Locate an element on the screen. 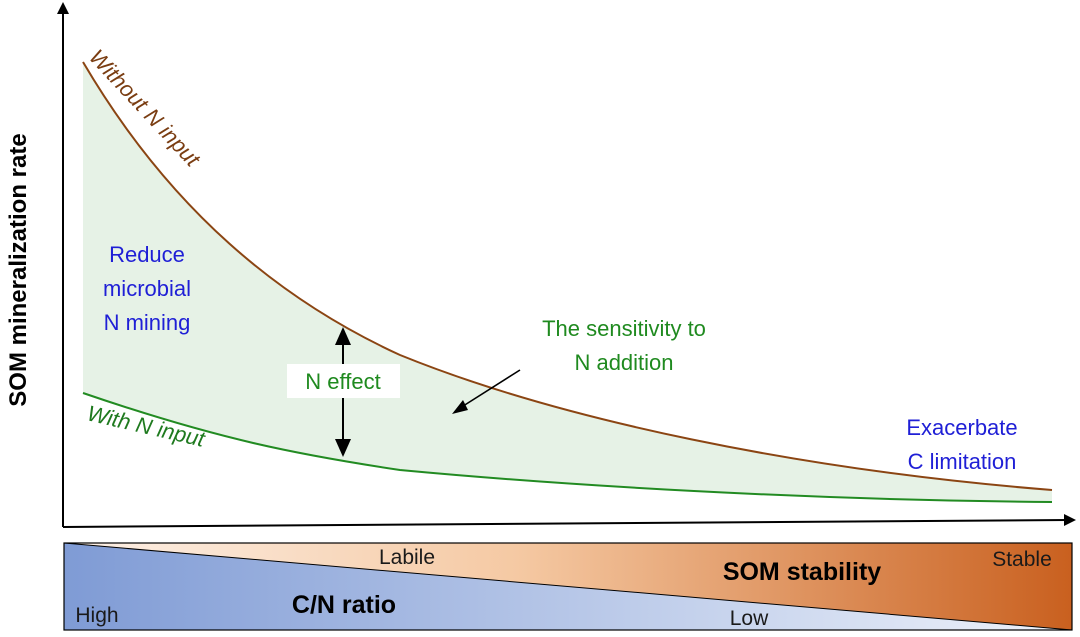 This screenshot has width=1080, height=637. gradient-bar is located at coordinates (568, 586).